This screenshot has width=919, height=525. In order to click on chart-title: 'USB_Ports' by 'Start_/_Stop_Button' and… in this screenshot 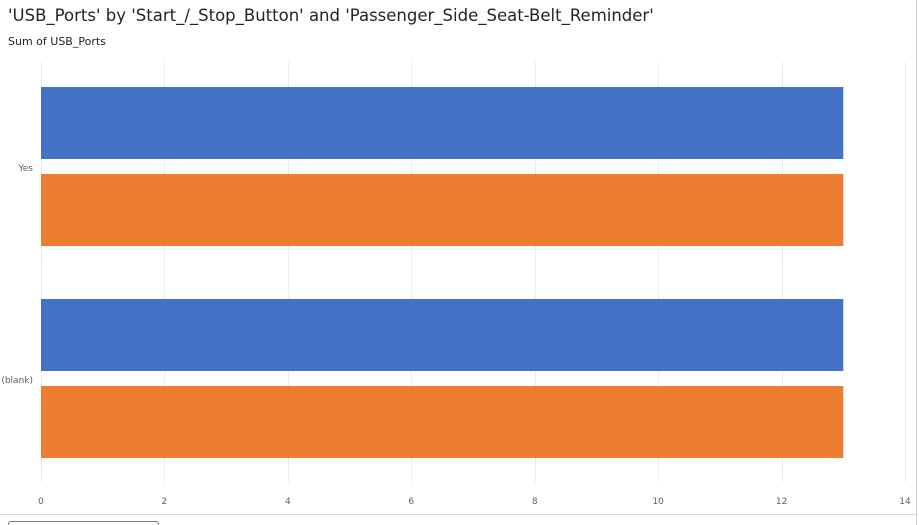, I will do `click(331, 15)`.